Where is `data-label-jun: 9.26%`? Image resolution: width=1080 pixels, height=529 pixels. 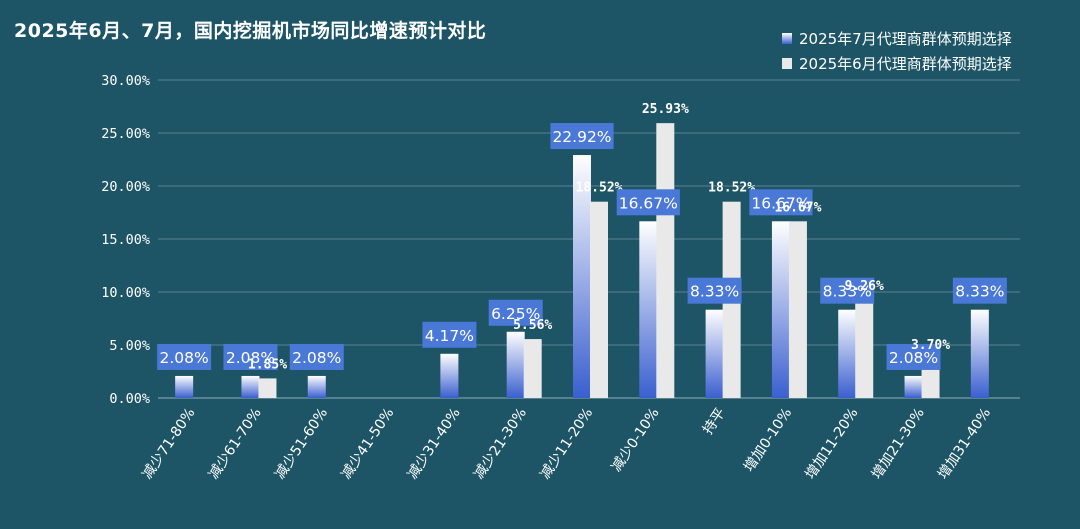 data-label-jun: 9.26% is located at coordinates (864, 286).